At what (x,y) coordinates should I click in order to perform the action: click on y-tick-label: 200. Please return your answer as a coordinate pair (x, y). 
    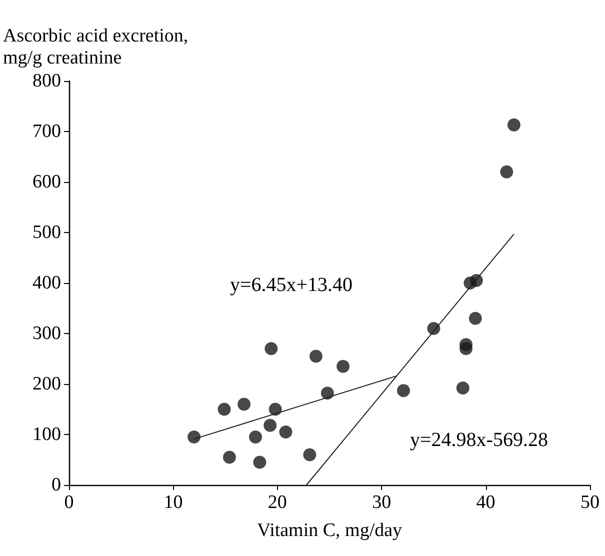
    Looking at the image, I should click on (46, 384).